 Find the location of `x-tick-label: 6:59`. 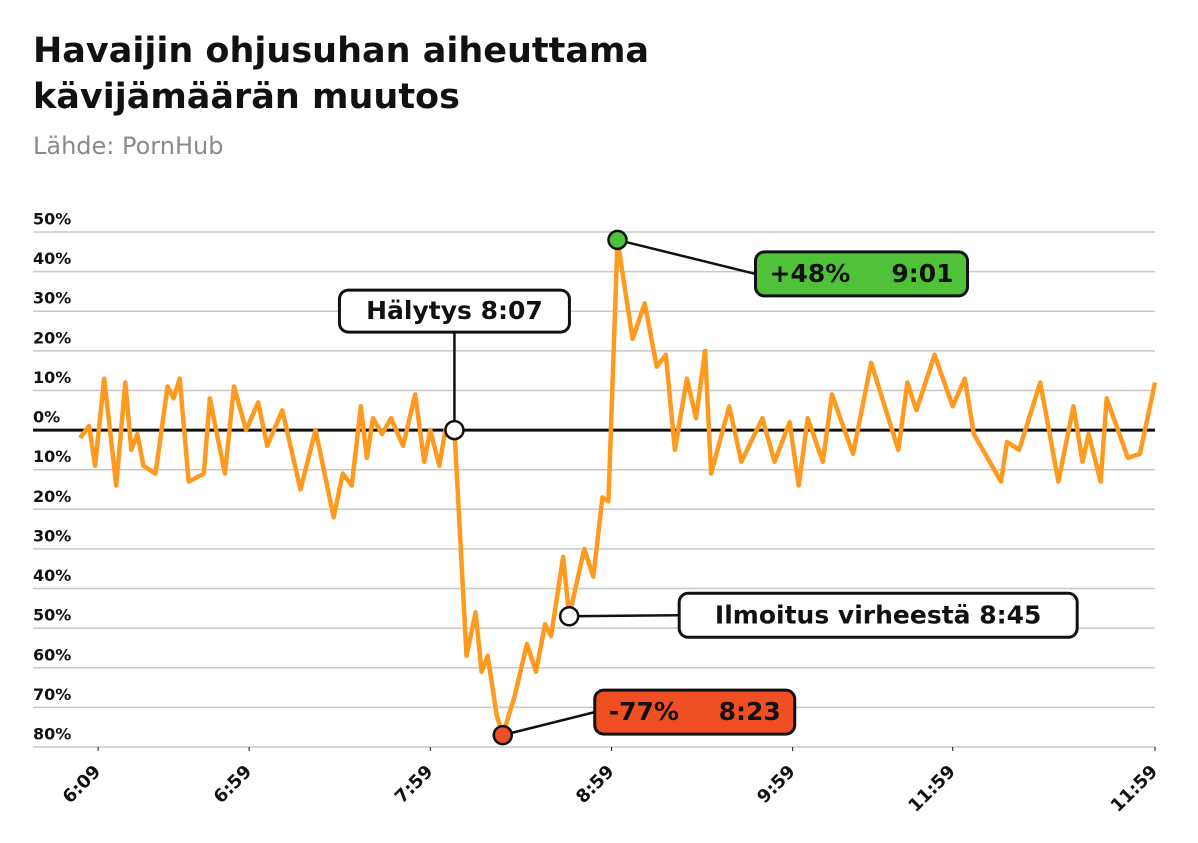

x-tick-label: 6:59 is located at coordinates (233, 784).